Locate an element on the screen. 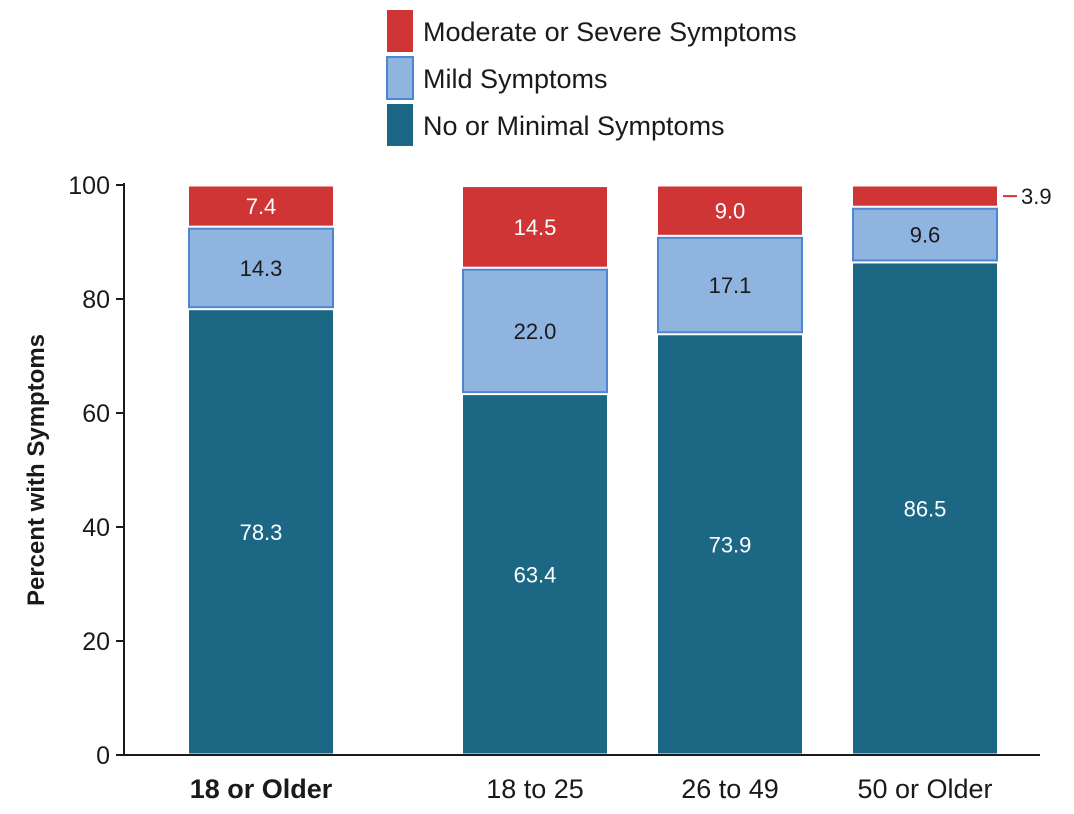  bar-segment-no-or-minimal-symptoms-50-or-older is located at coordinates (925, 508).